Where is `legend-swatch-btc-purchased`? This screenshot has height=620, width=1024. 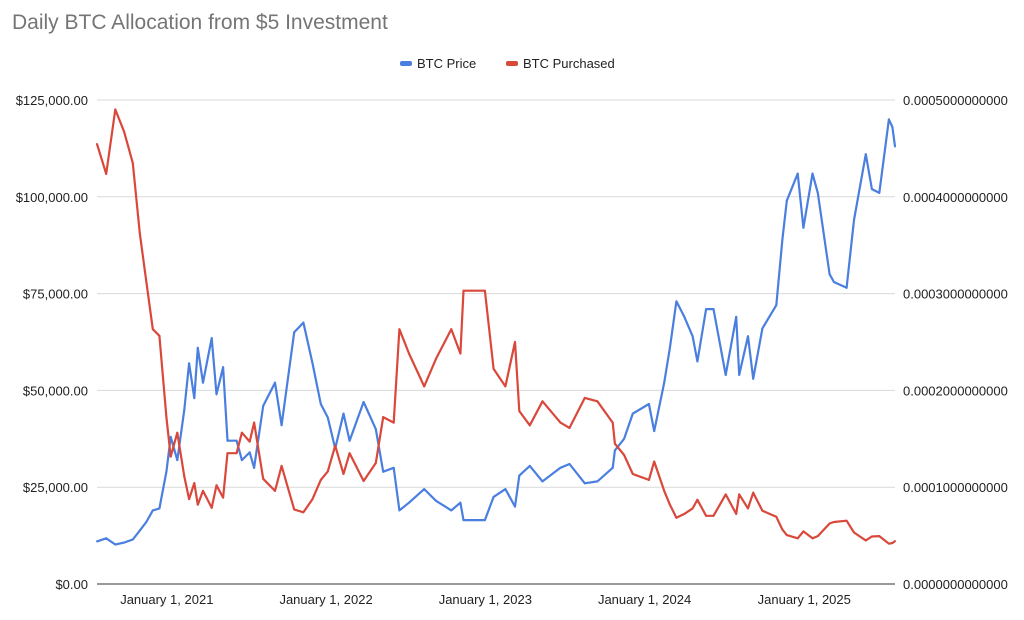 legend-swatch-btc-purchased is located at coordinates (512, 63).